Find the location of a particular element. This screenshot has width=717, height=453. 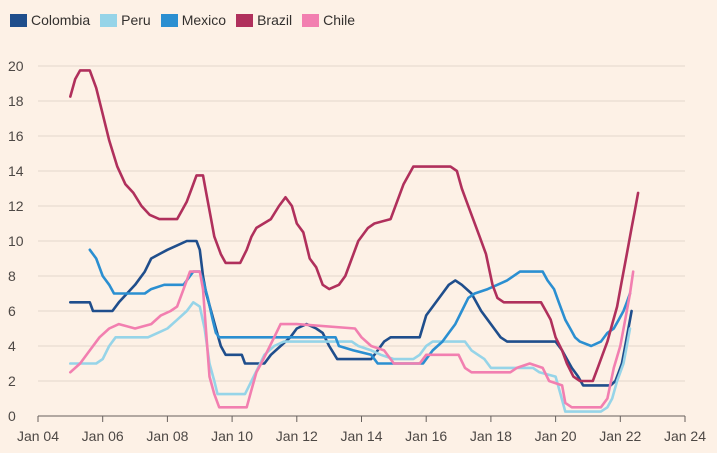

y-tick-label: 12 is located at coordinates (16, 206).